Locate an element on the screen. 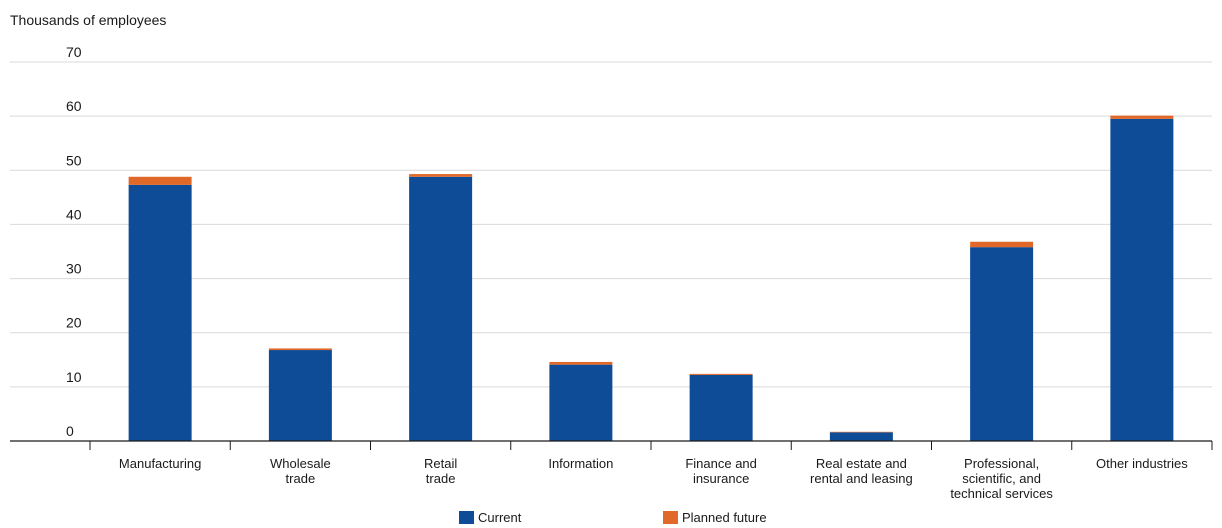 The height and width of the screenshot is (528, 1222). legend-label: Planned future is located at coordinates (724, 517).